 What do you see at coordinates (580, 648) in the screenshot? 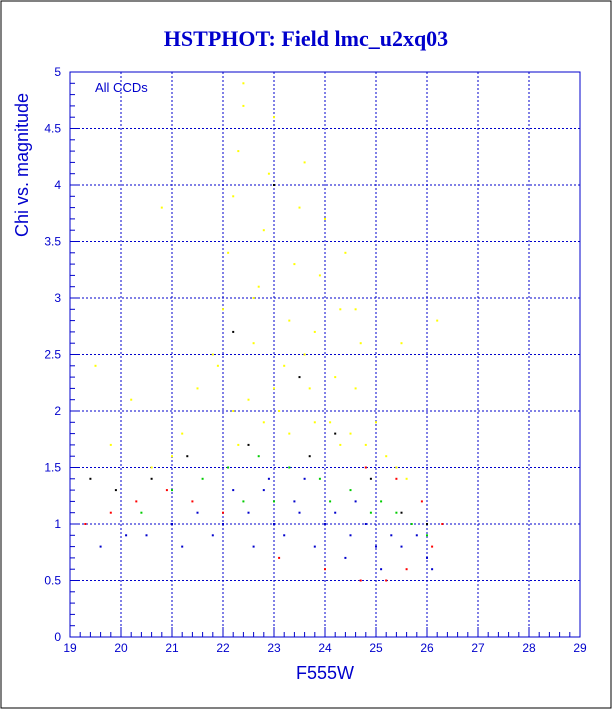
I see `x-tick-label: 29` at bounding box center [580, 648].